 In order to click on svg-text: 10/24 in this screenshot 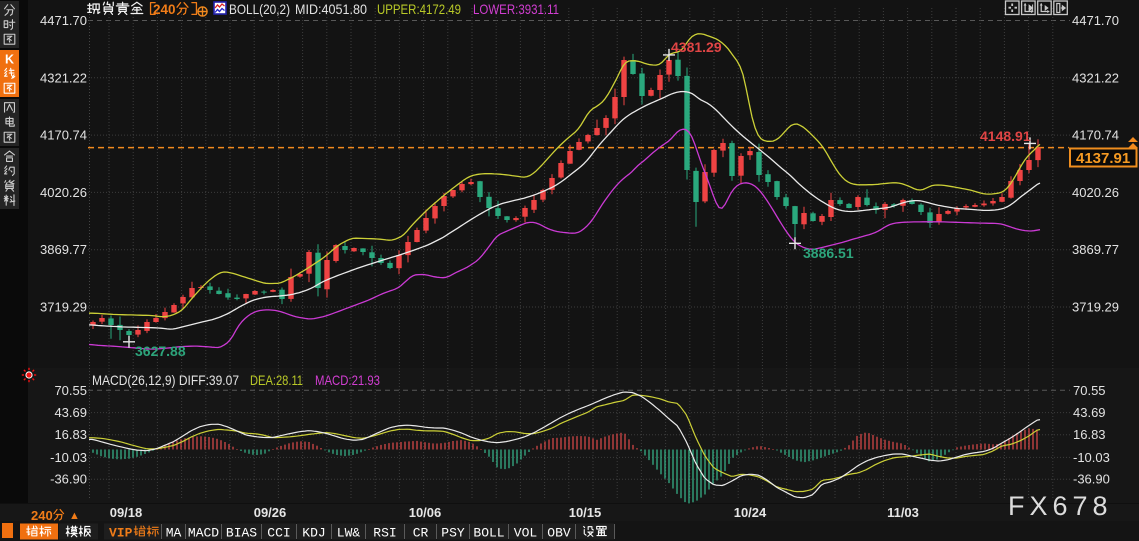, I will do `click(750, 512)`.